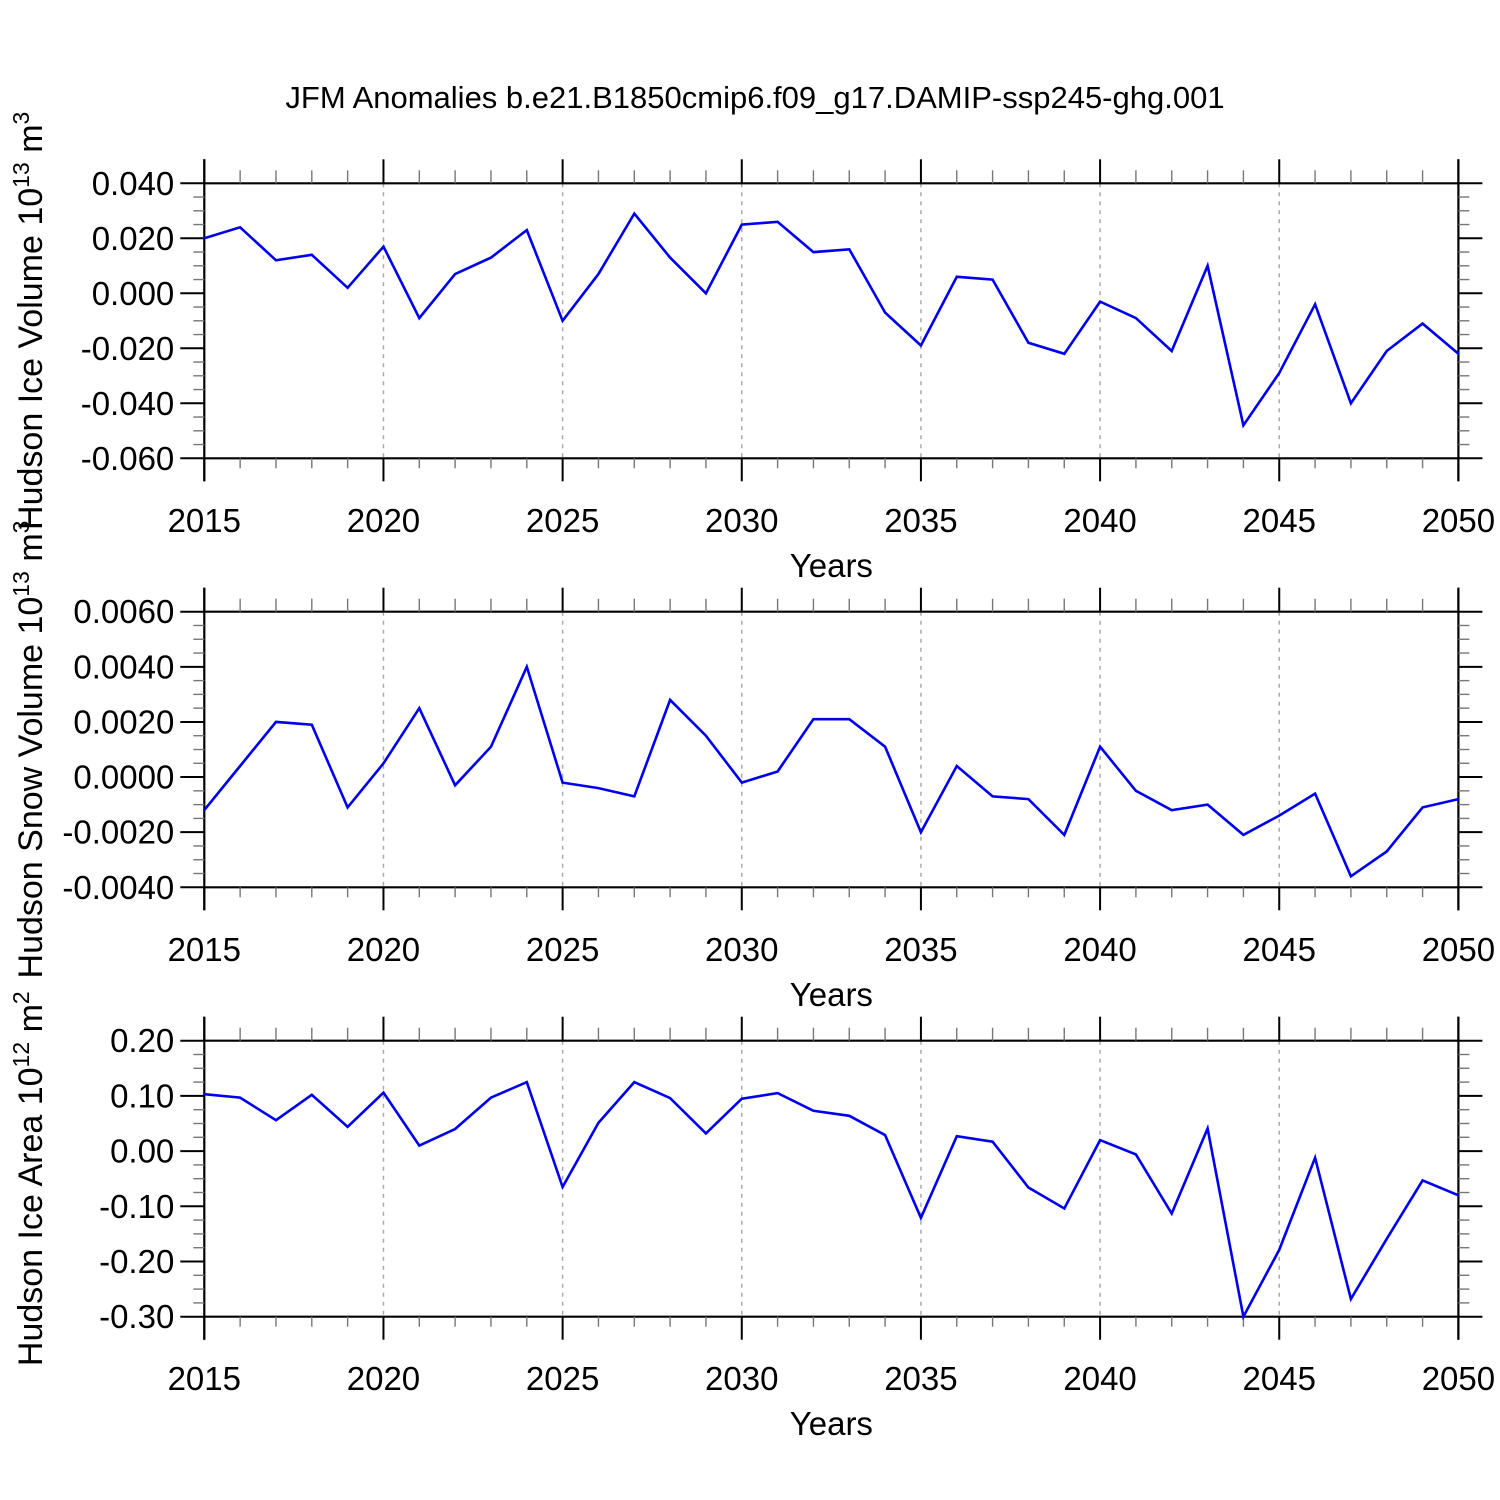  I want to click on hudson-ice-area-gridlines, so click(831, 1178).